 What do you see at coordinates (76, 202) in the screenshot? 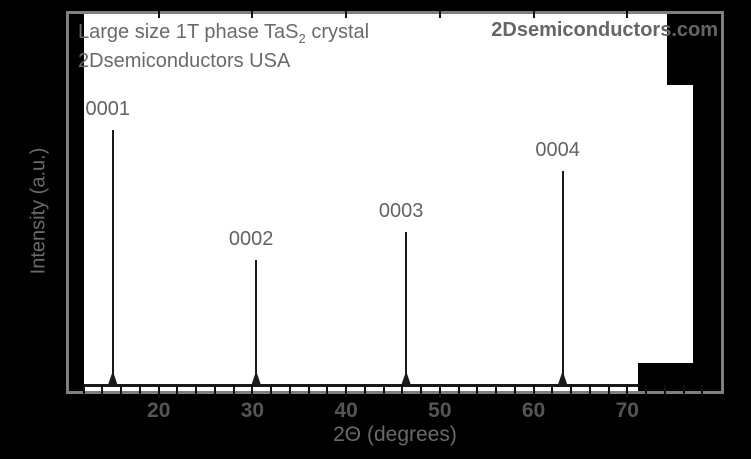
I see `mask-block-left` at bounding box center [76, 202].